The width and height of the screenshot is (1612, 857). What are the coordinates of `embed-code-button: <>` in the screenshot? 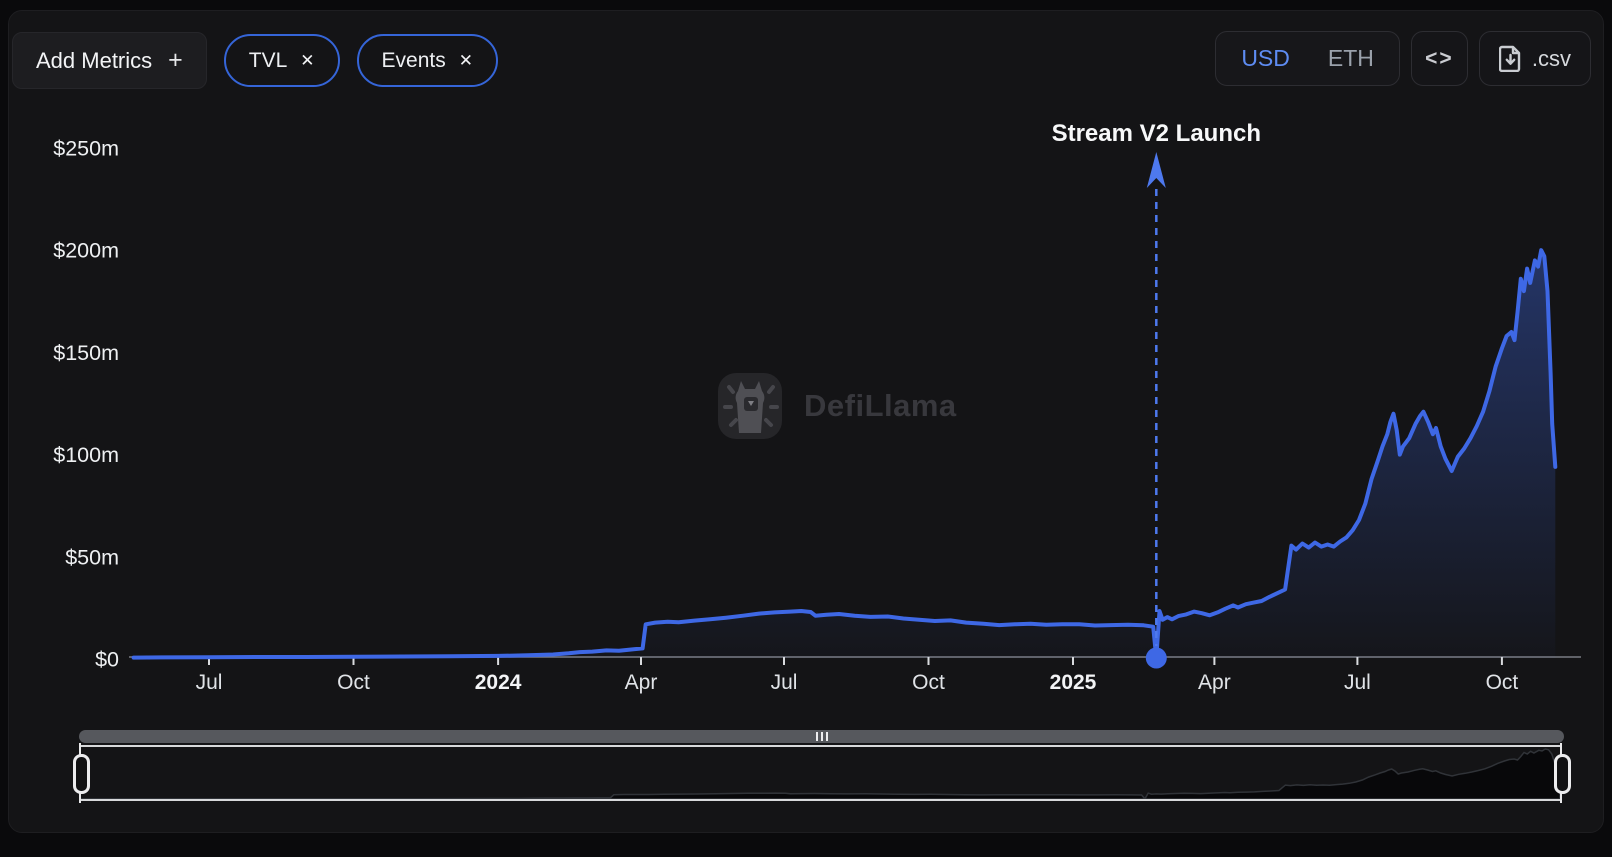 It's located at (1439, 58).